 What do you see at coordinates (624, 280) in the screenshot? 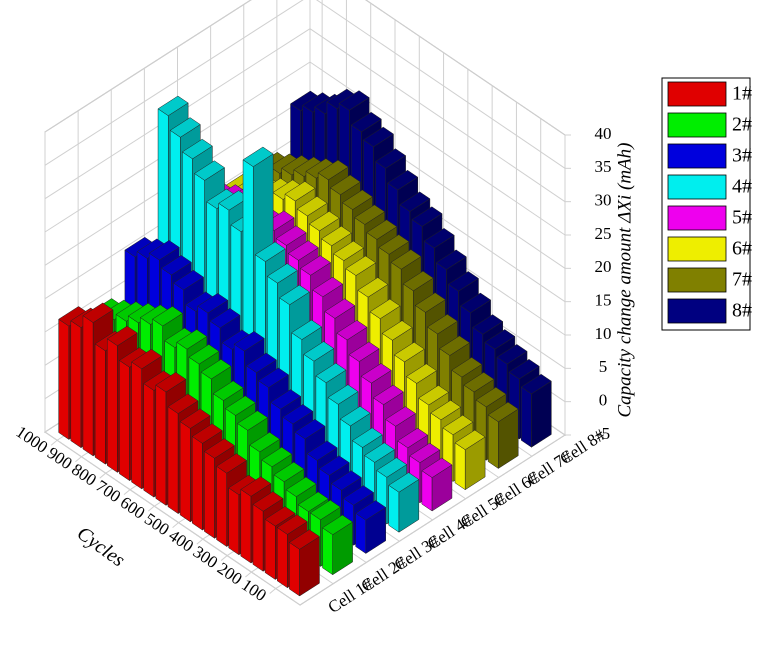
I see `z-axis-title: Capacity change amount ΔXi (mAh)` at bounding box center [624, 280].